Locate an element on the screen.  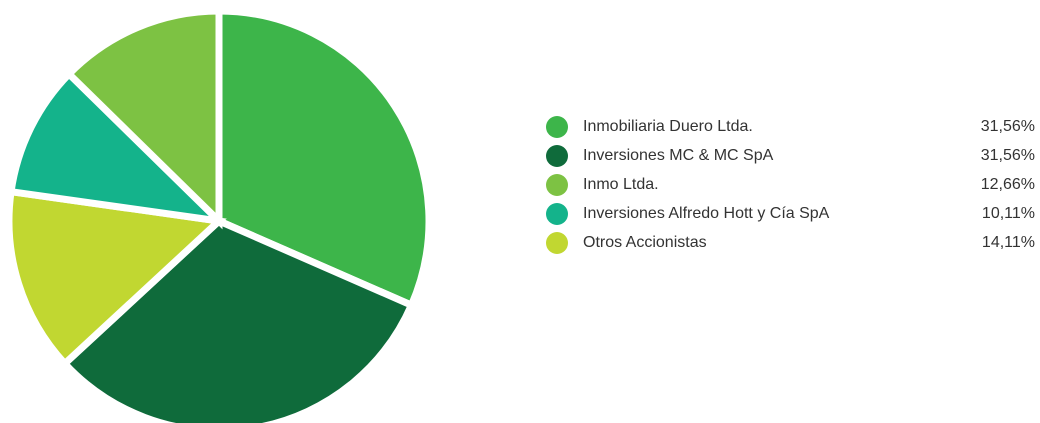
legend-label: Inversiones MC & MC SpA is located at coordinates (678, 155).